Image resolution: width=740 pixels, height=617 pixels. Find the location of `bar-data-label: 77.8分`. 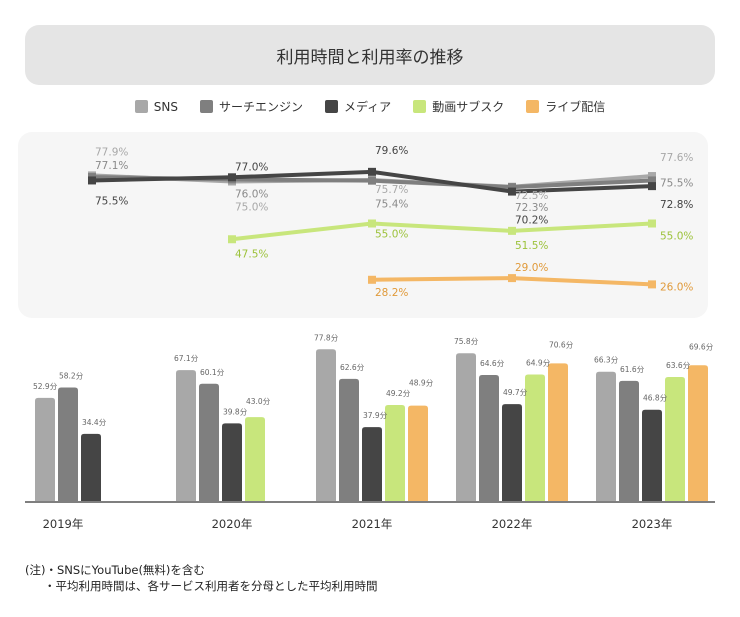

bar-data-label: 77.8分 is located at coordinates (326, 337).